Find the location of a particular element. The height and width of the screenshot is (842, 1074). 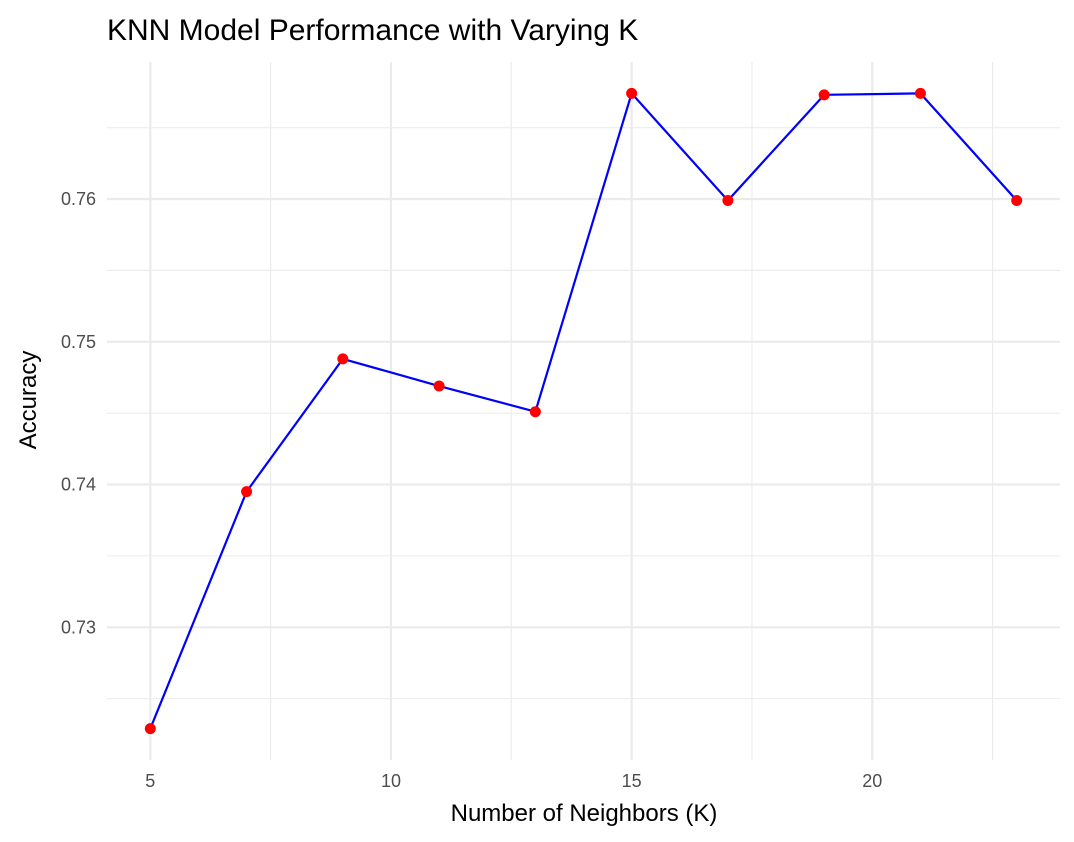

x-axis-title: Number of Neighbors (K) is located at coordinates (584, 813).